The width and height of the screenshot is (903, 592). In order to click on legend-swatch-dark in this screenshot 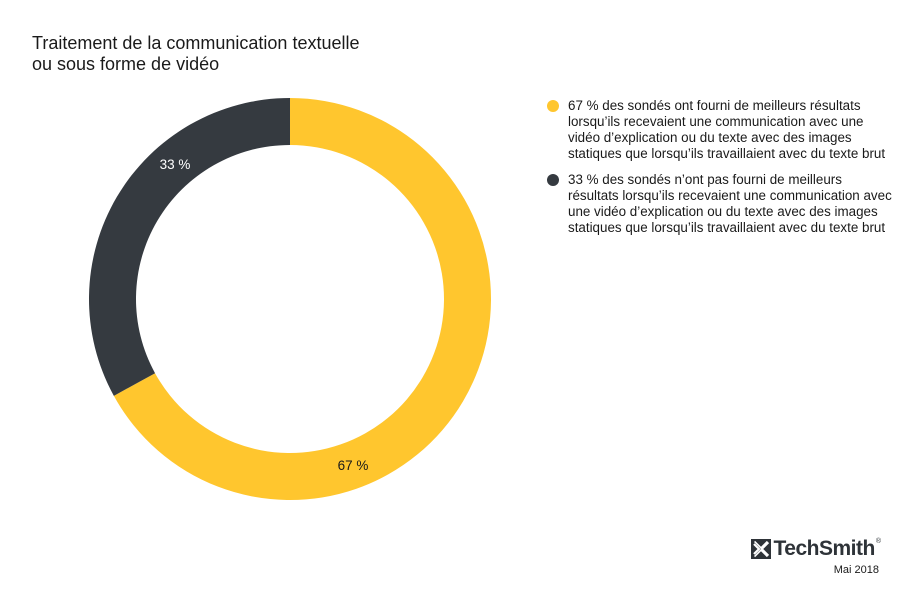, I will do `click(553, 180)`.